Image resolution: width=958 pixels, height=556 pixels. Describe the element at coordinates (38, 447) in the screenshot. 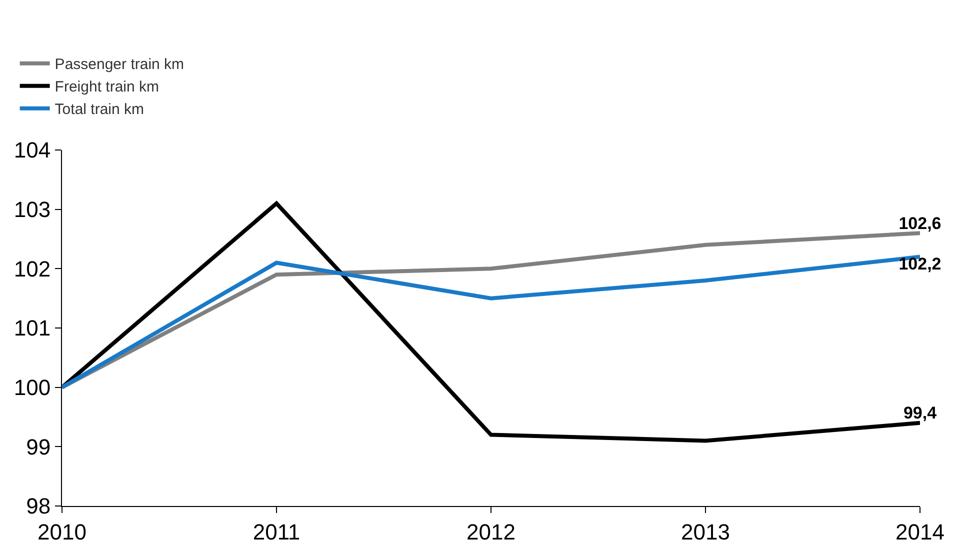

I see `y-tick-label: 99` at that location.